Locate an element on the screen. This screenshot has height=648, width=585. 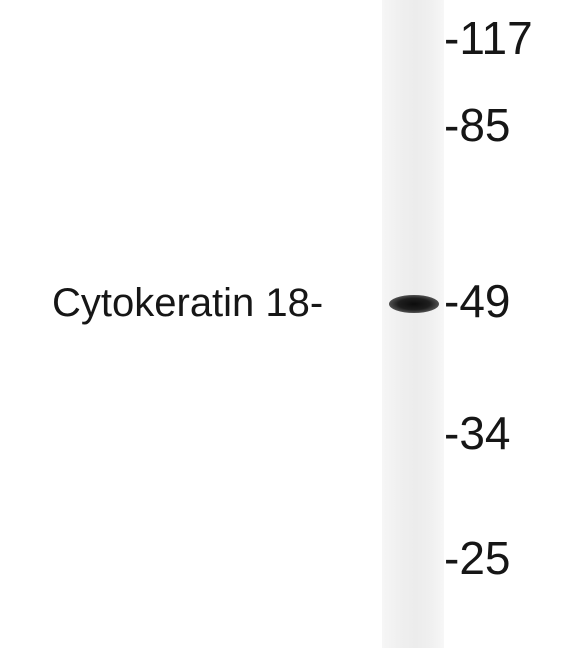
marker-85-label: -85 is located at coordinates (477, 125).